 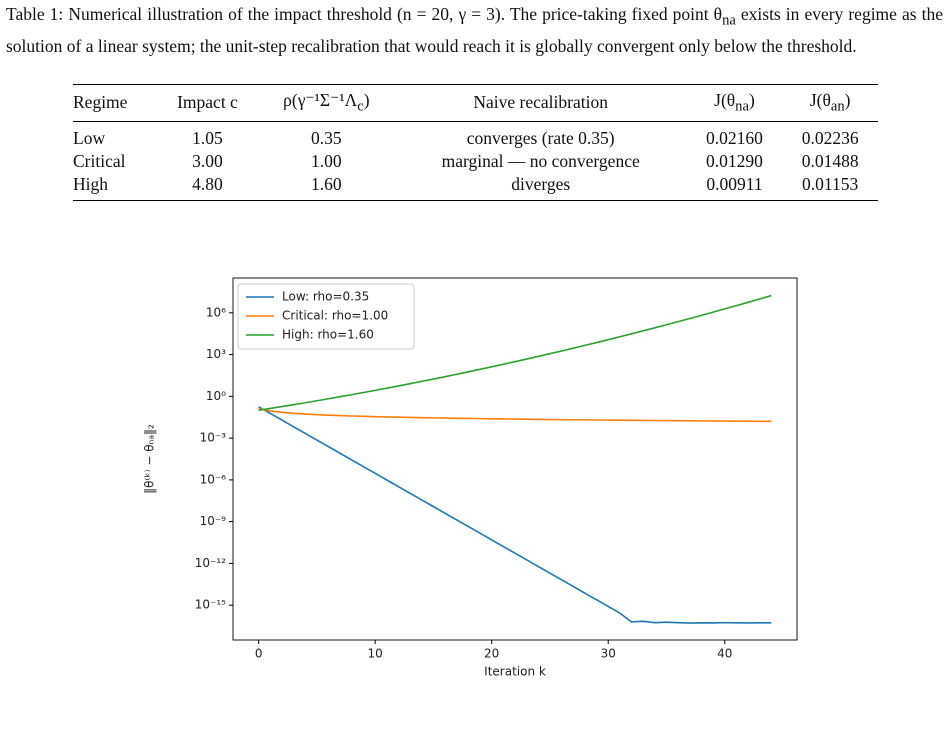 What do you see at coordinates (734, 160) in the screenshot?
I see `table-cell: 0.01290` at bounding box center [734, 160].